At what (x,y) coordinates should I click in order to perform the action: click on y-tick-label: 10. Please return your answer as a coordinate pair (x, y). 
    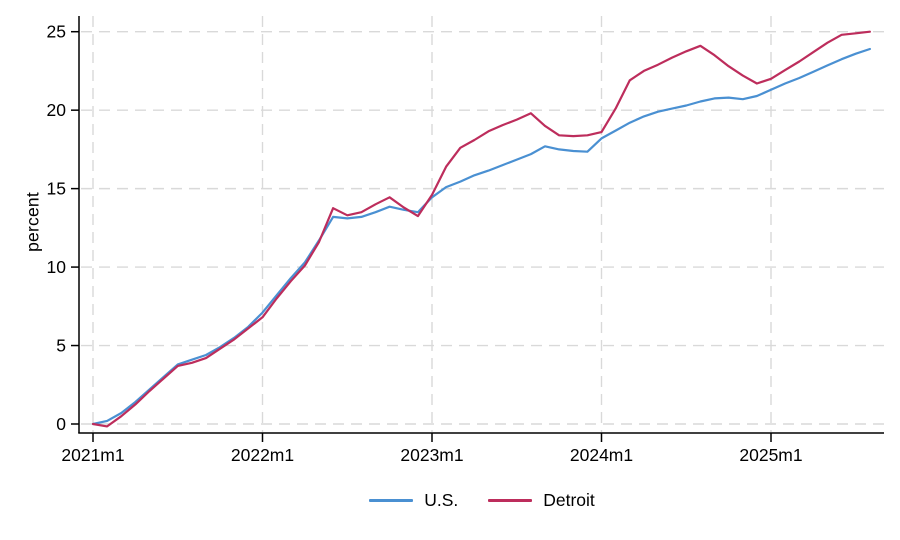
    Looking at the image, I should click on (57, 267).